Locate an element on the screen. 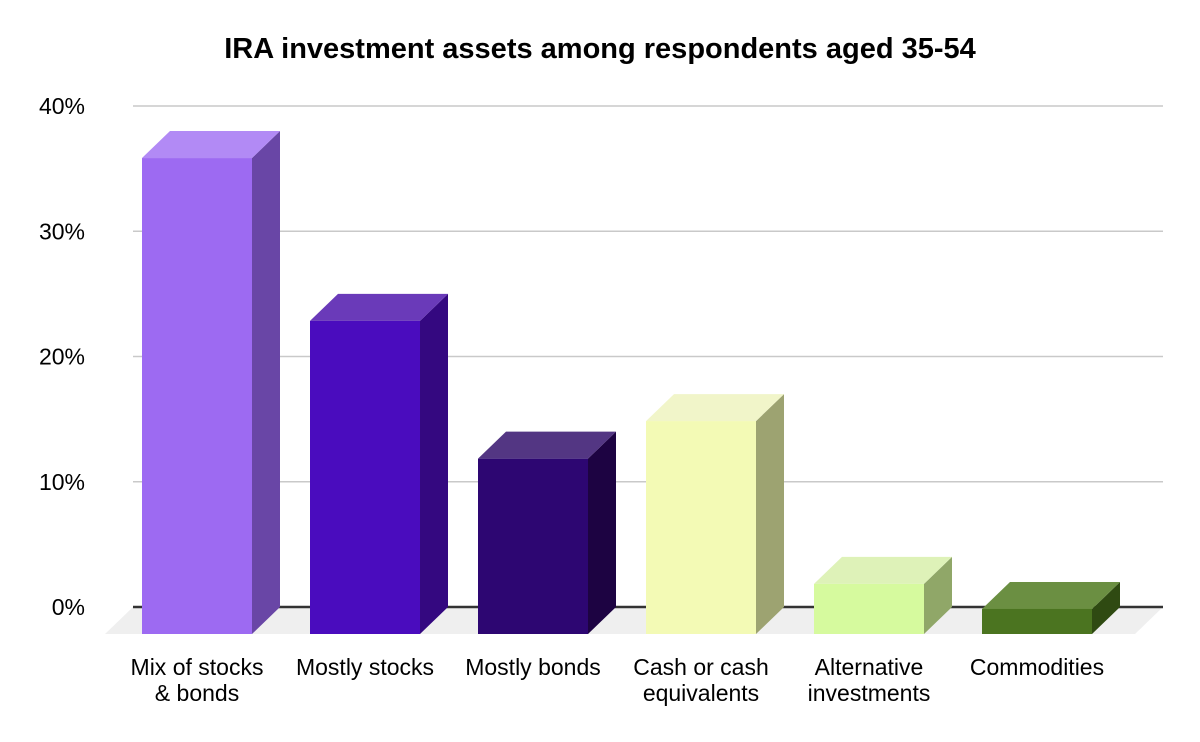 Image resolution: width=1200 pixels, height=742 pixels. x-axis-category-label: & bonds is located at coordinates (197, 693).